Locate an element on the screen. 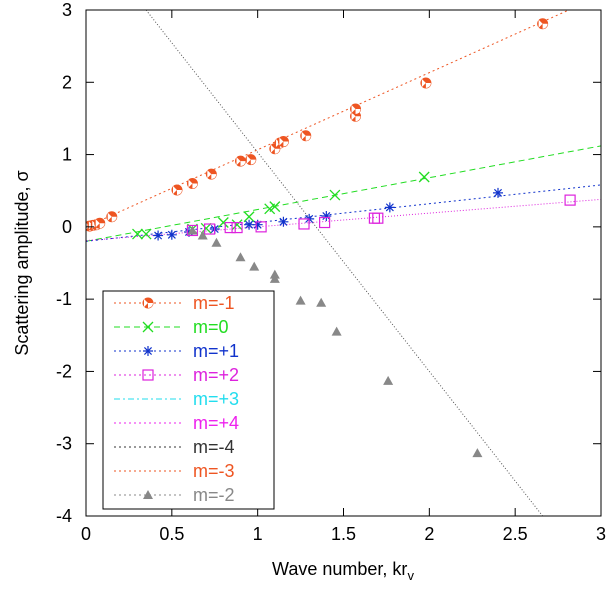 Image resolution: width=611 pixels, height=597 pixels. legend-label-m=+4: m=+4 is located at coordinates (216, 423).